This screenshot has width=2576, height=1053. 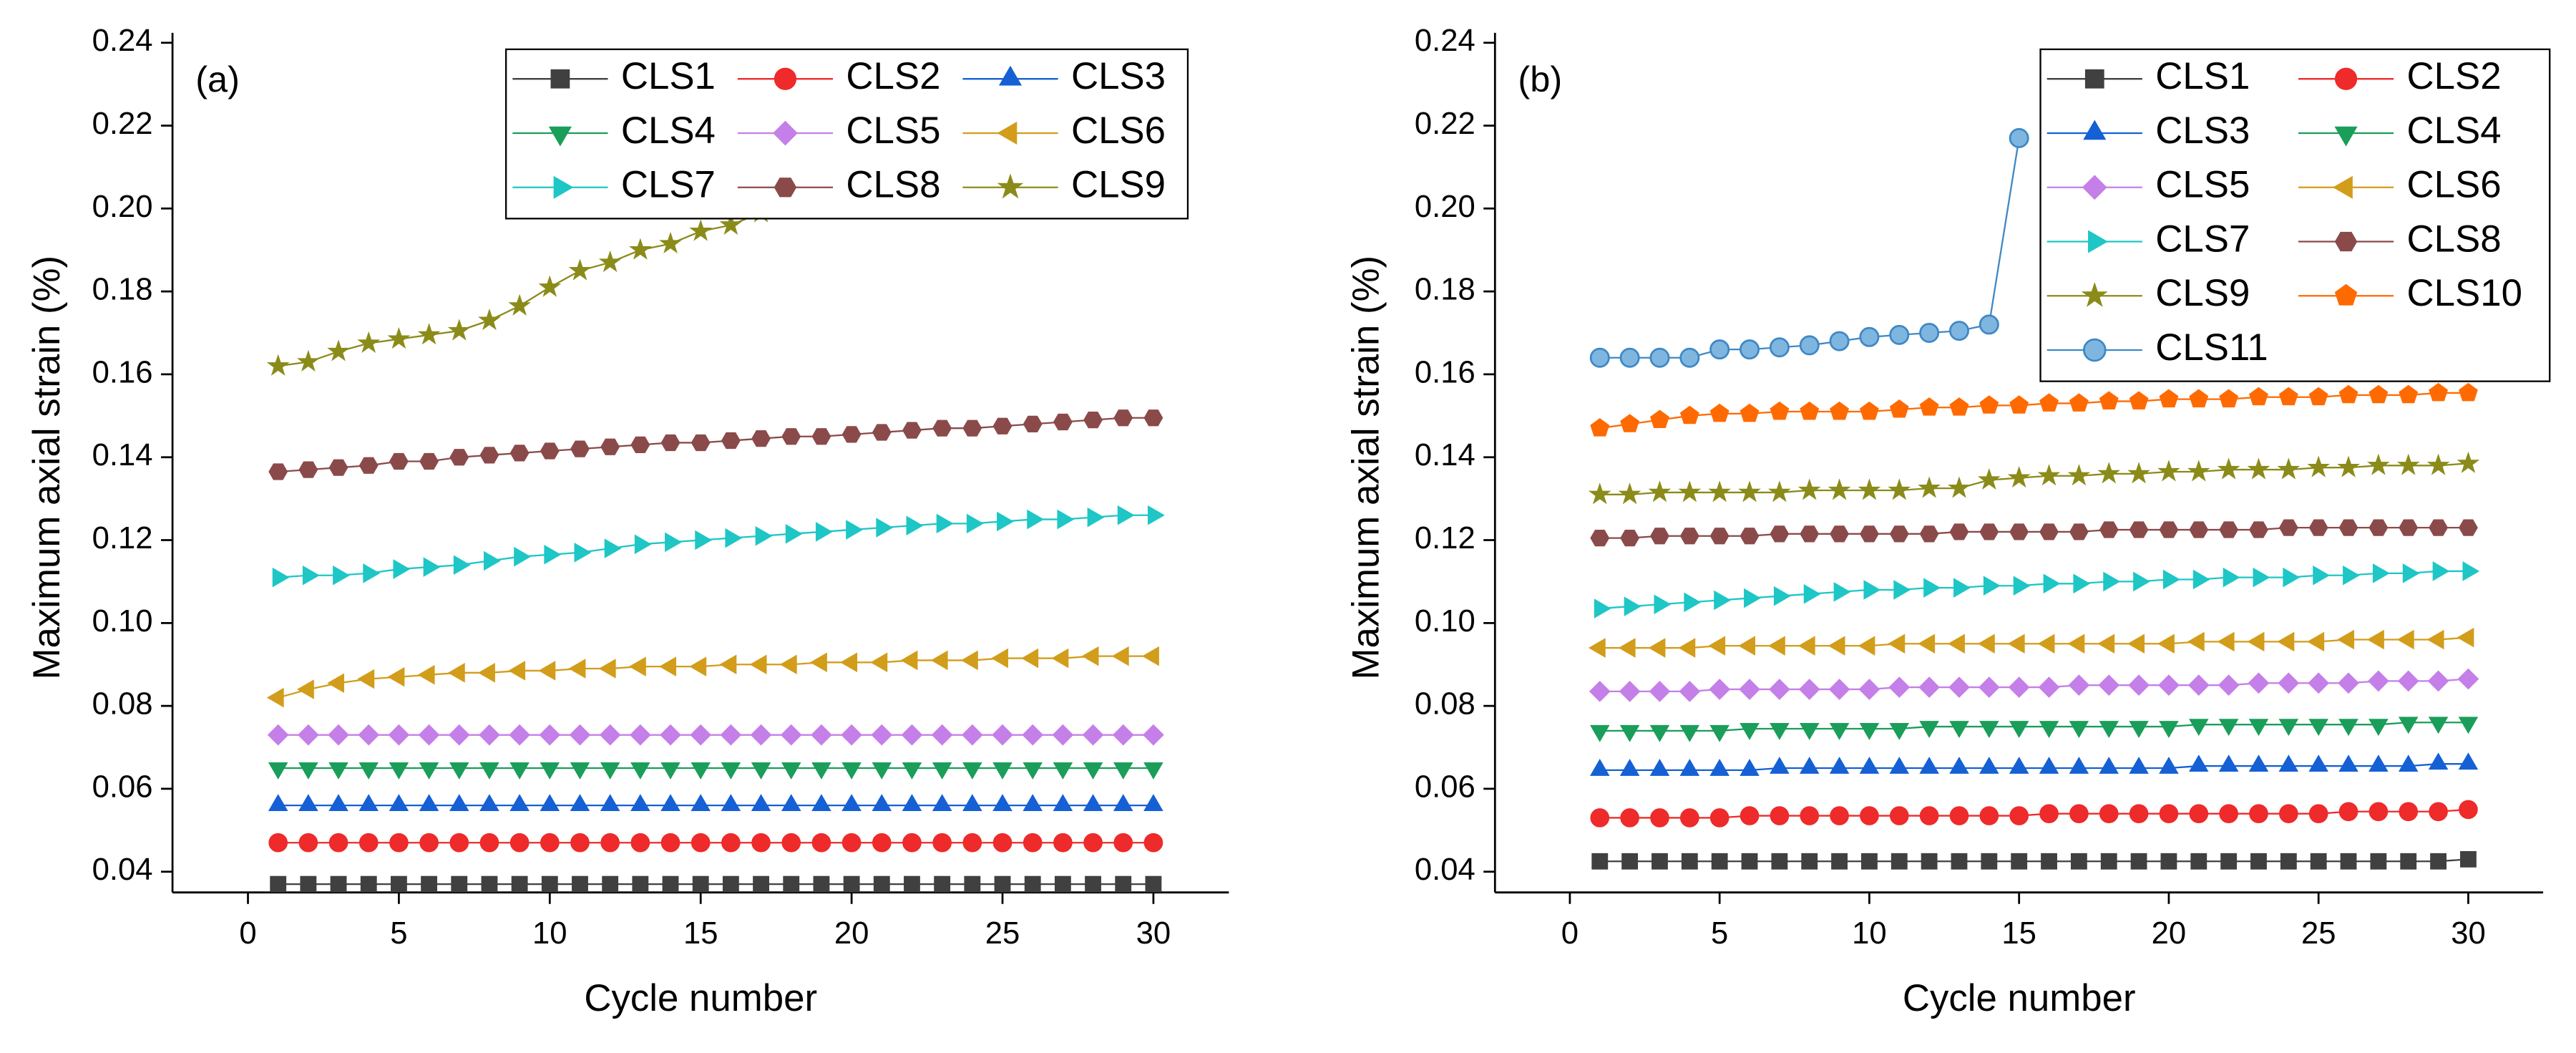 What do you see at coordinates (122, 372) in the screenshot?
I see `y-tick-label: 0.16` at bounding box center [122, 372].